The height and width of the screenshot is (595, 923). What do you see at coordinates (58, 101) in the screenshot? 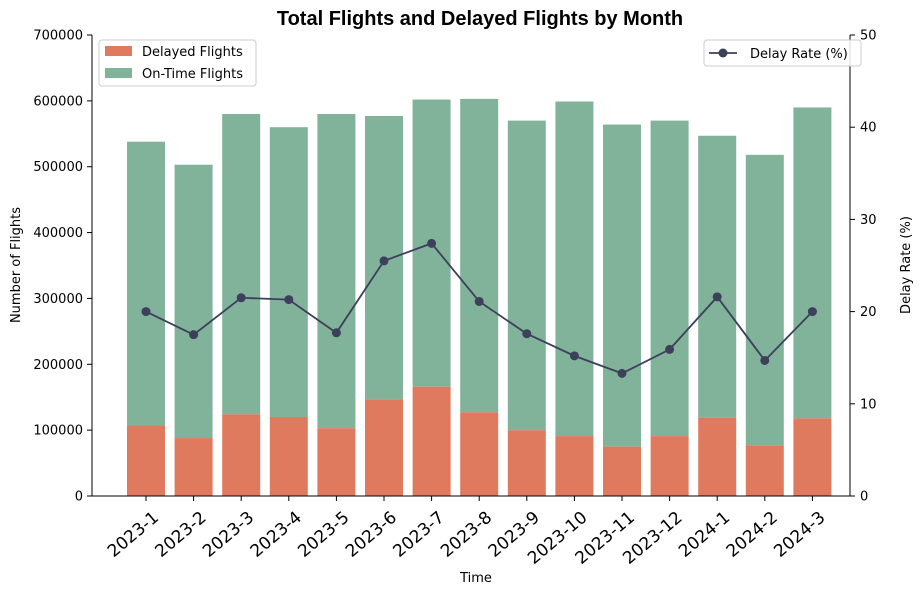
I see `y-tick-label: 600000` at bounding box center [58, 101].